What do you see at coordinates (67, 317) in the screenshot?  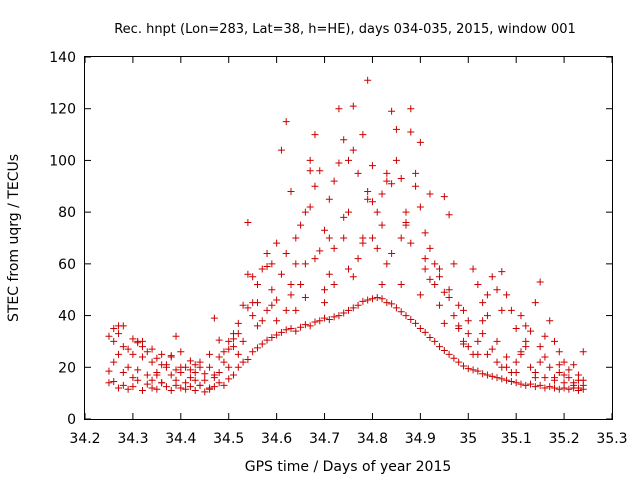 I see `y-tick-label: 40` at bounding box center [67, 317].